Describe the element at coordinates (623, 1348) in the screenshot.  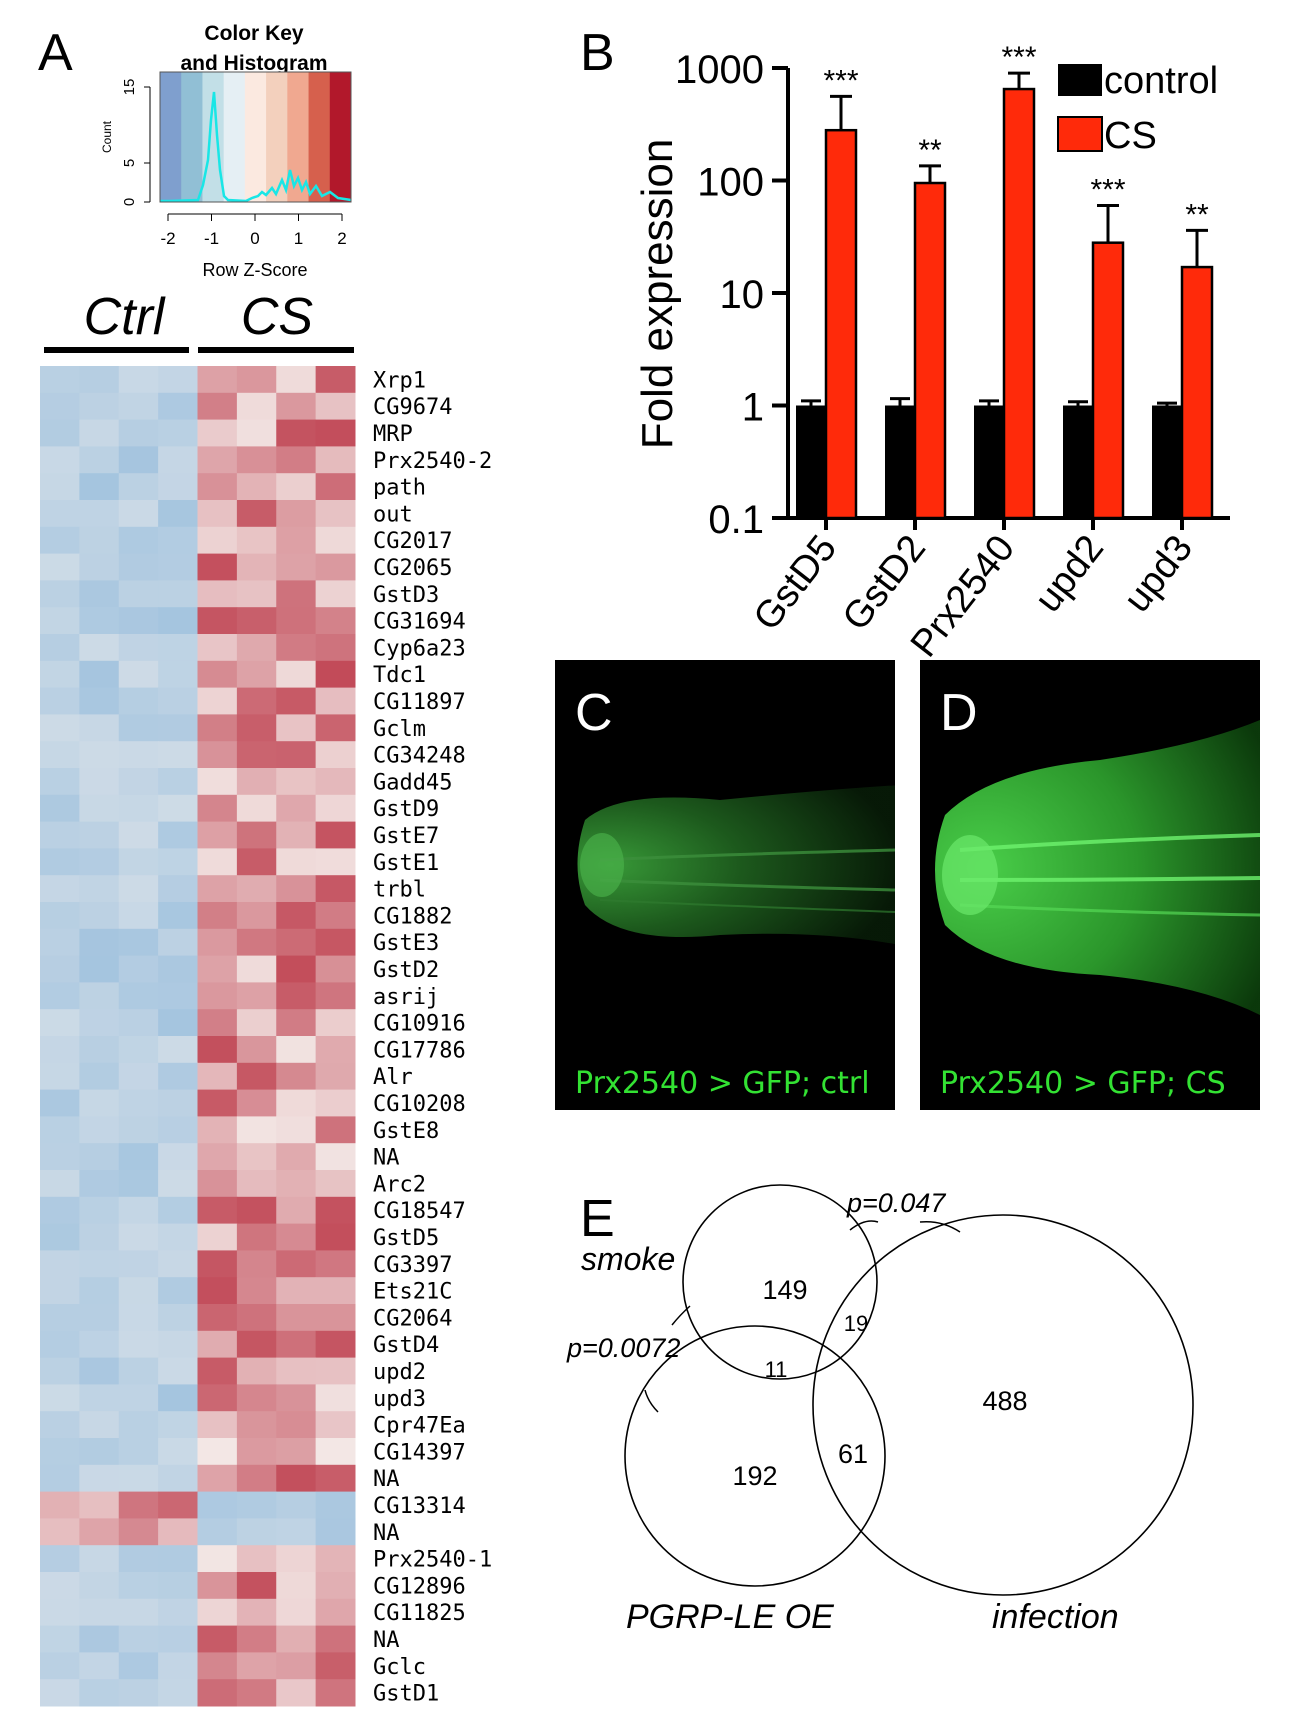
I see `venn-p-value-smoke-pgrp: p=0.0072` at that location.